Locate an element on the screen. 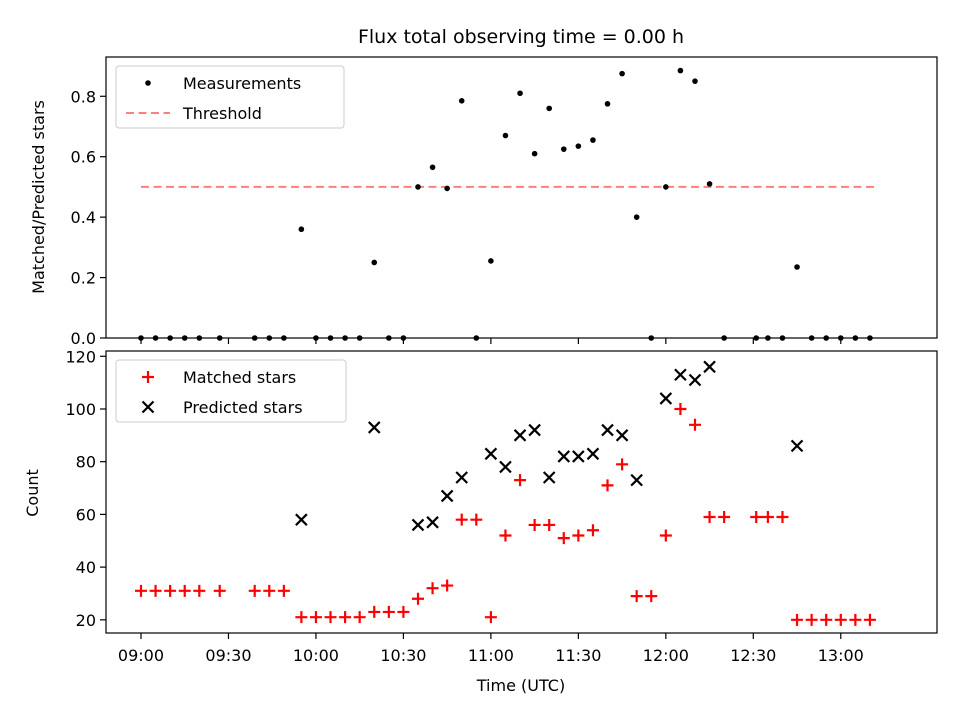  legend: Measurements Threshold is located at coordinates (230, 97).